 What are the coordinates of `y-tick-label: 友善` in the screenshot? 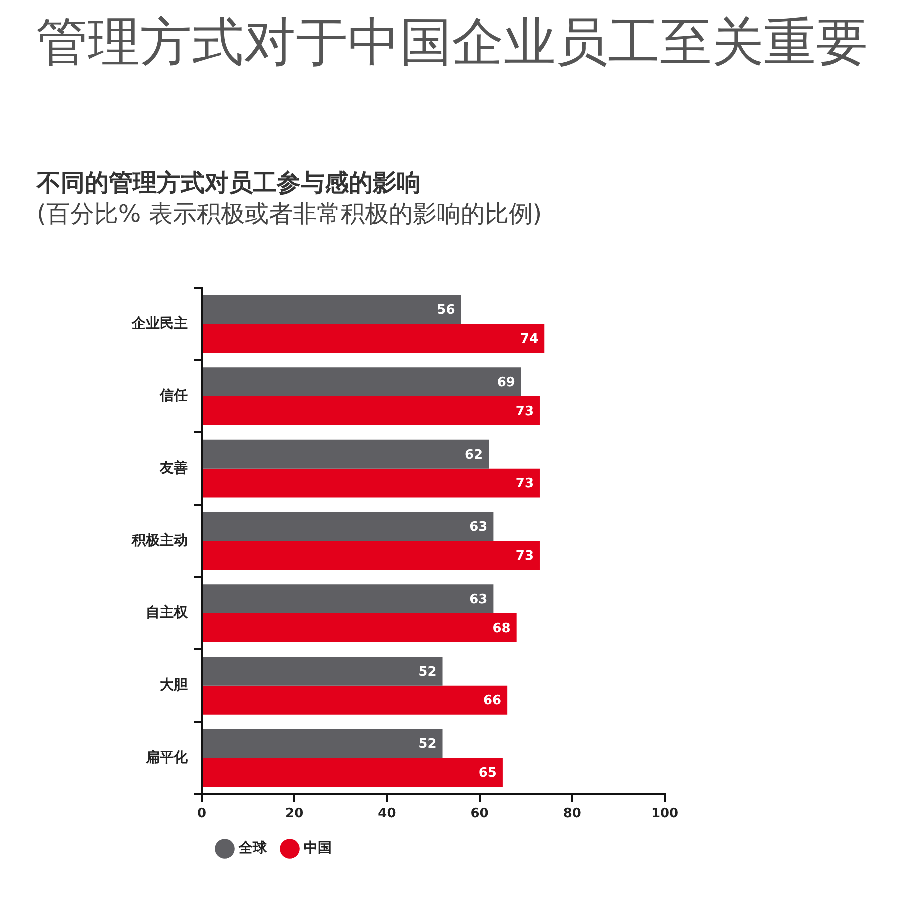 It's located at (173, 468).